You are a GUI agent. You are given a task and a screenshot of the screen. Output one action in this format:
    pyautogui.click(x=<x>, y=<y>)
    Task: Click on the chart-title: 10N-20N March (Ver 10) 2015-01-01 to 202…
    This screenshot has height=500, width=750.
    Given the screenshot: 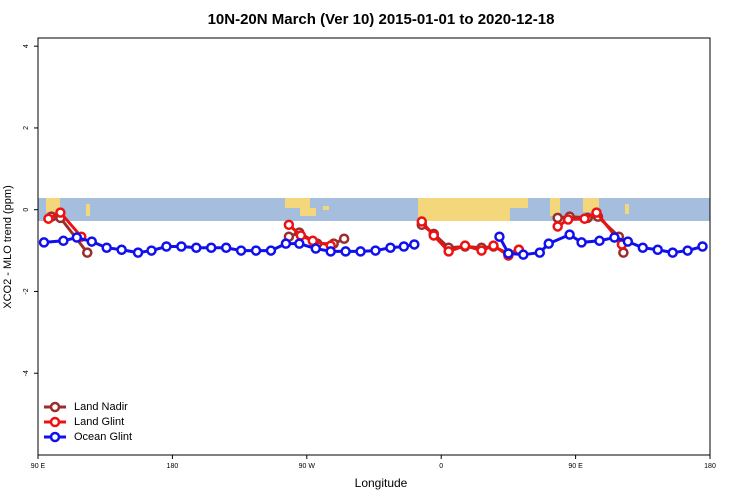 What is the action you would take?
    pyautogui.click(x=381, y=19)
    